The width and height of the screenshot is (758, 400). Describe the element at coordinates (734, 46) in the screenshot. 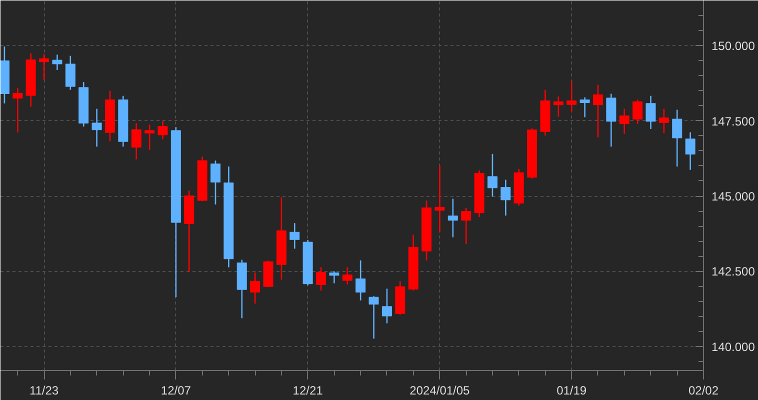

I see `y-tick-label: 150.000` at that location.